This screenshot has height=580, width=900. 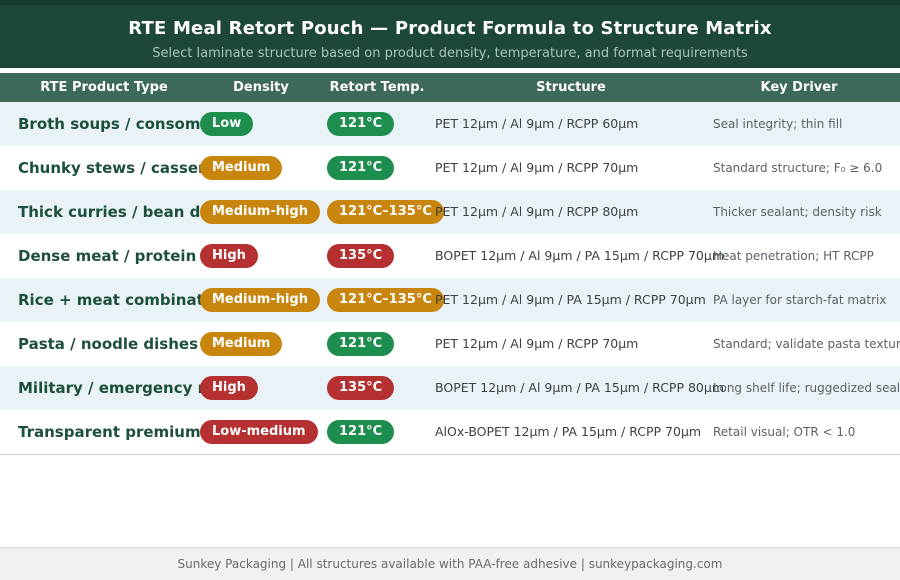 What do you see at coordinates (568, 431) in the screenshot?
I see `structure-text: AlOx-BOPET 12μm / PA 15μm / RCPP 70μm` at bounding box center [568, 431].